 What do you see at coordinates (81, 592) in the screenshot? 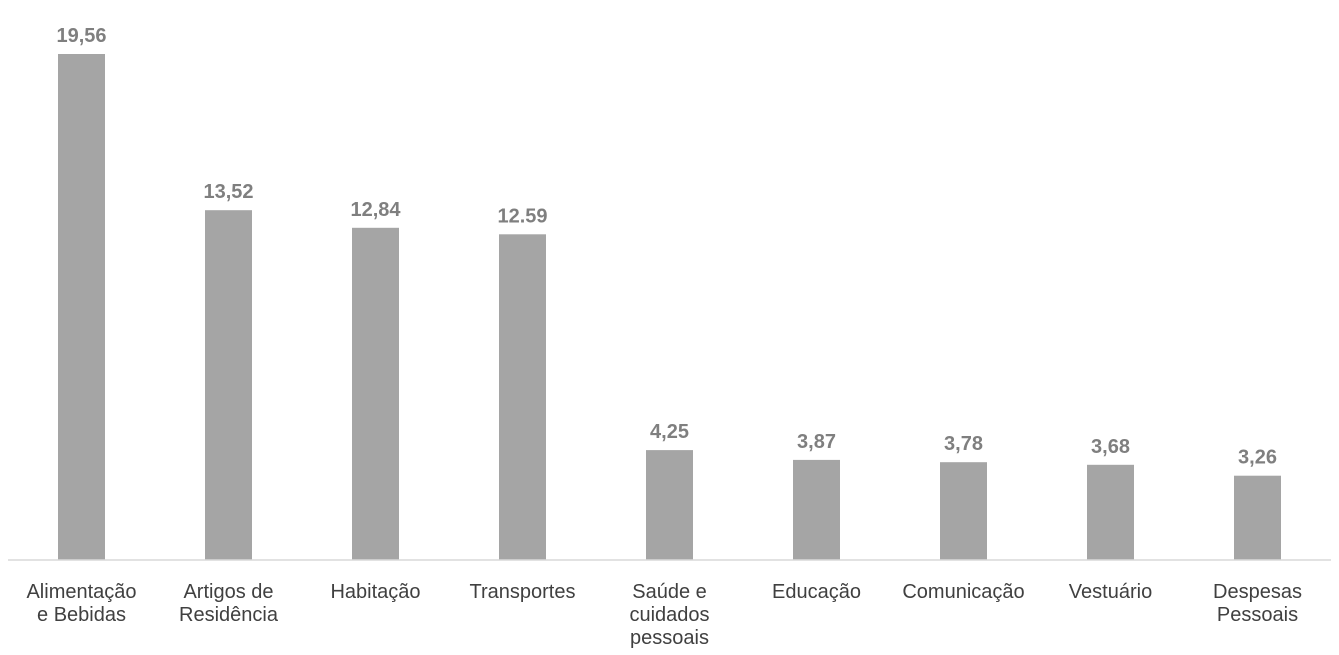
I see `category-label-line: Alimentação` at bounding box center [81, 592].